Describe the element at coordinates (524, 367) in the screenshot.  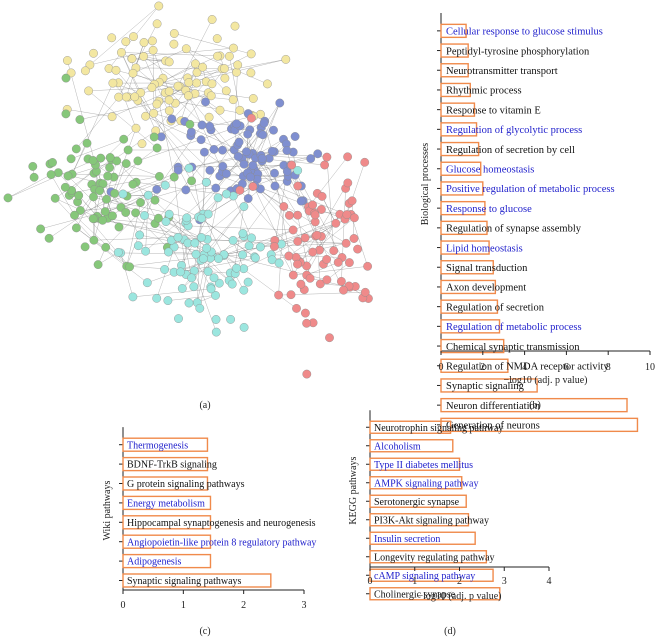
I see `x-tick-label: 4` at that location.